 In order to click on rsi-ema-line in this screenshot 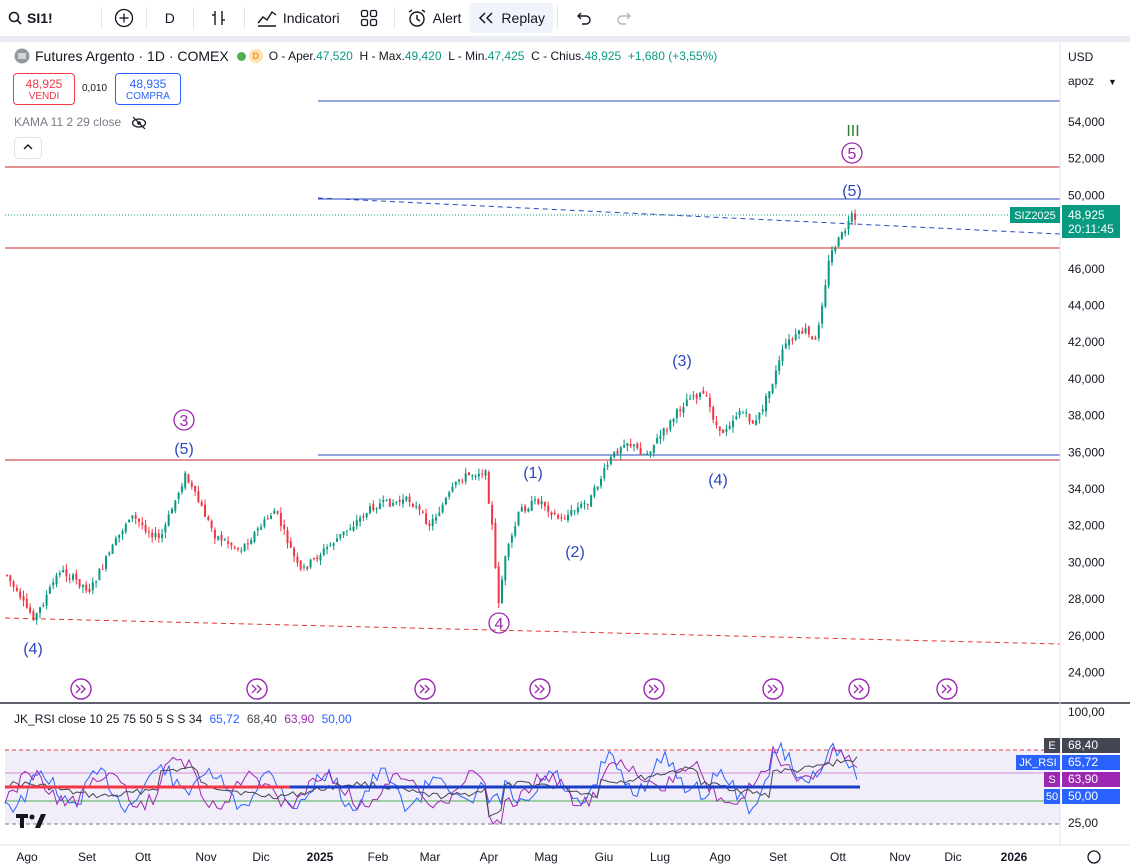, I will do `click(431, 787)`.